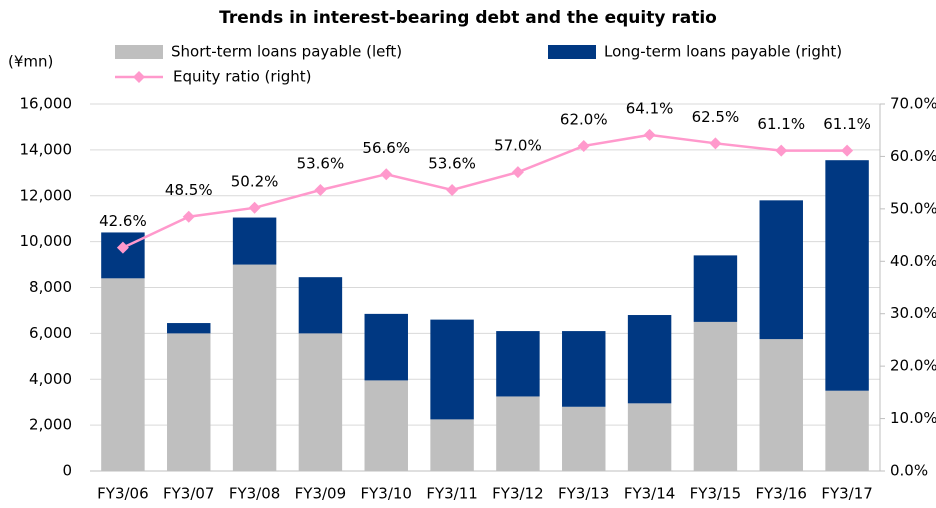 The image size is (936, 508). I want to click on data-label: 62.5%, so click(716, 117).